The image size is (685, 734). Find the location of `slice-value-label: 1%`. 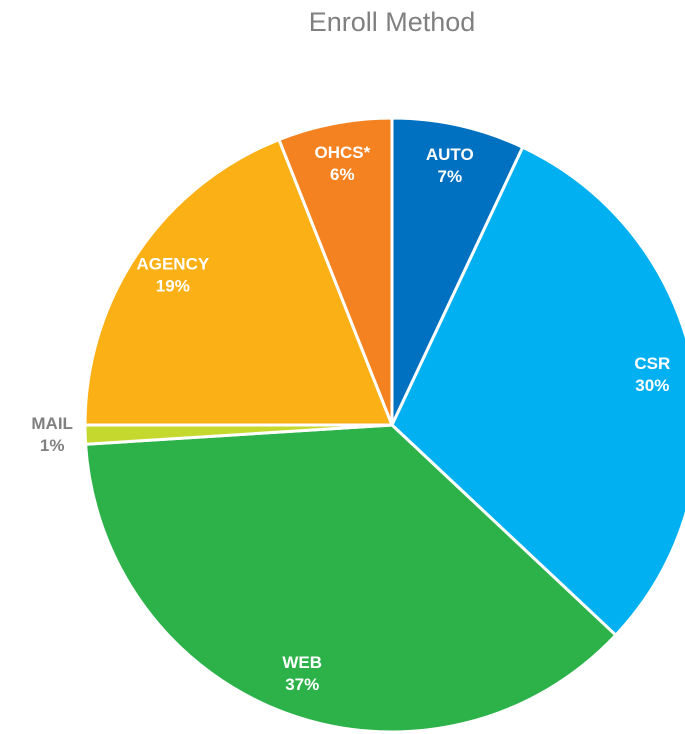

slice-value-label: 1% is located at coordinates (52, 445).